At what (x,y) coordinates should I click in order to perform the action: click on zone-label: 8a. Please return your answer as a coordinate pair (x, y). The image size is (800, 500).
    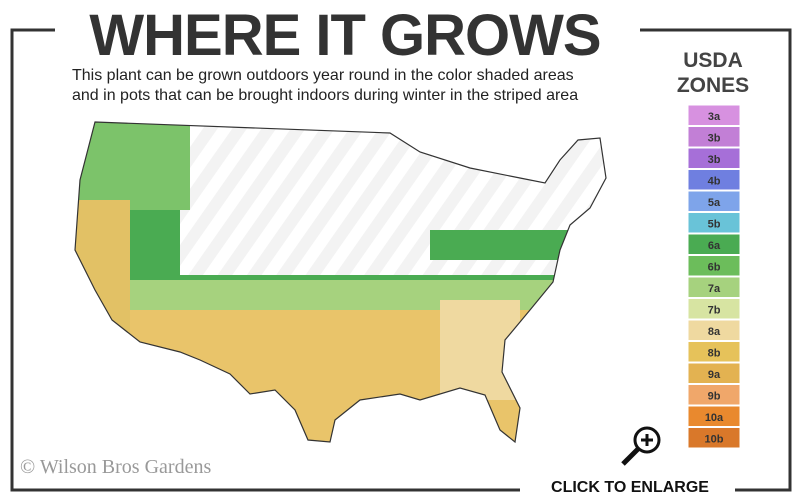
    Looking at the image, I should click on (714, 332).